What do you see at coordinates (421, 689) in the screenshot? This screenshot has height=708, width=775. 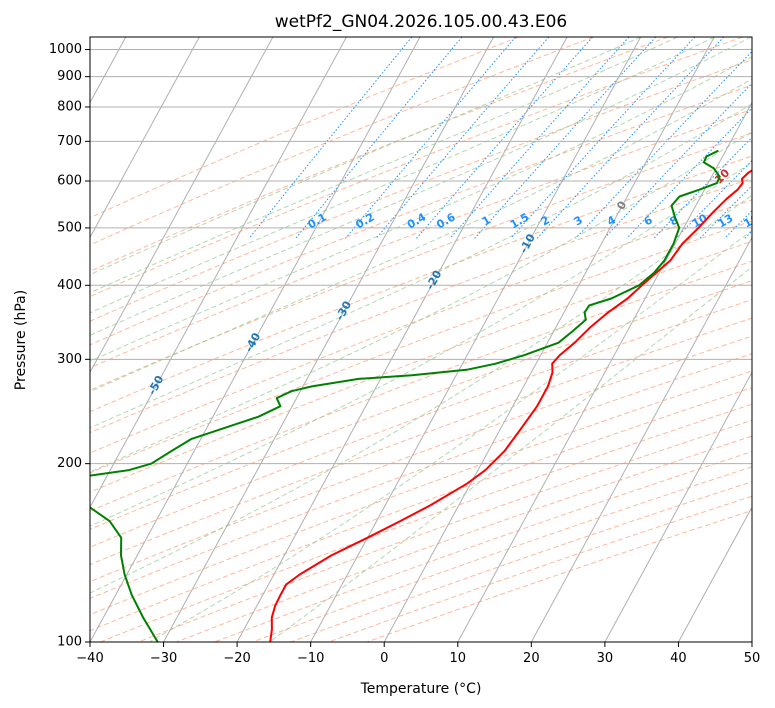 I see `x-axis-label: Temperature (°C)` at bounding box center [421, 689].